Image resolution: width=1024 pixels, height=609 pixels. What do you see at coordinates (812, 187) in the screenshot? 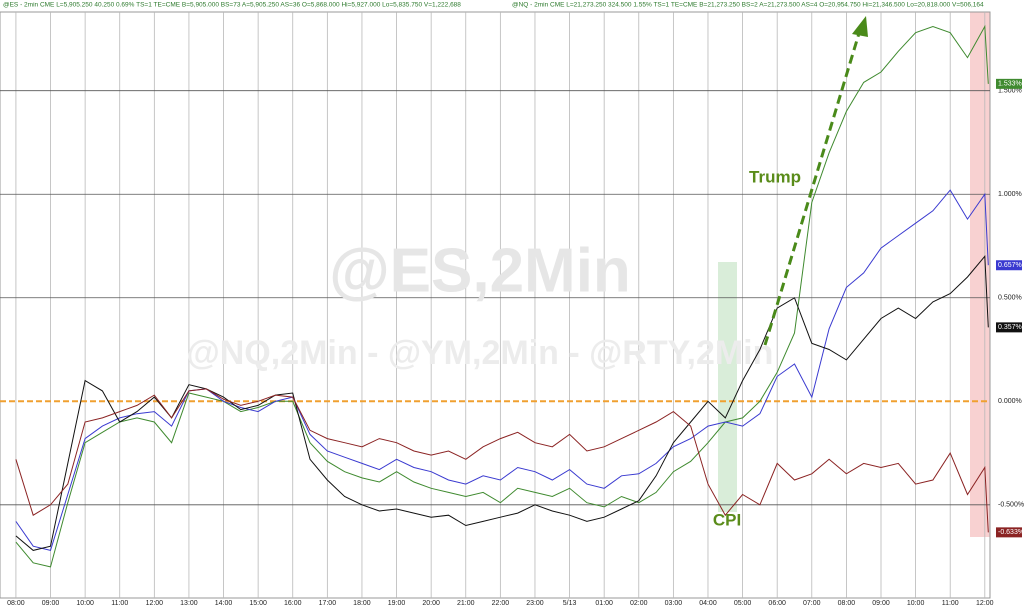
I see `trump-arrow` at bounding box center [812, 187].